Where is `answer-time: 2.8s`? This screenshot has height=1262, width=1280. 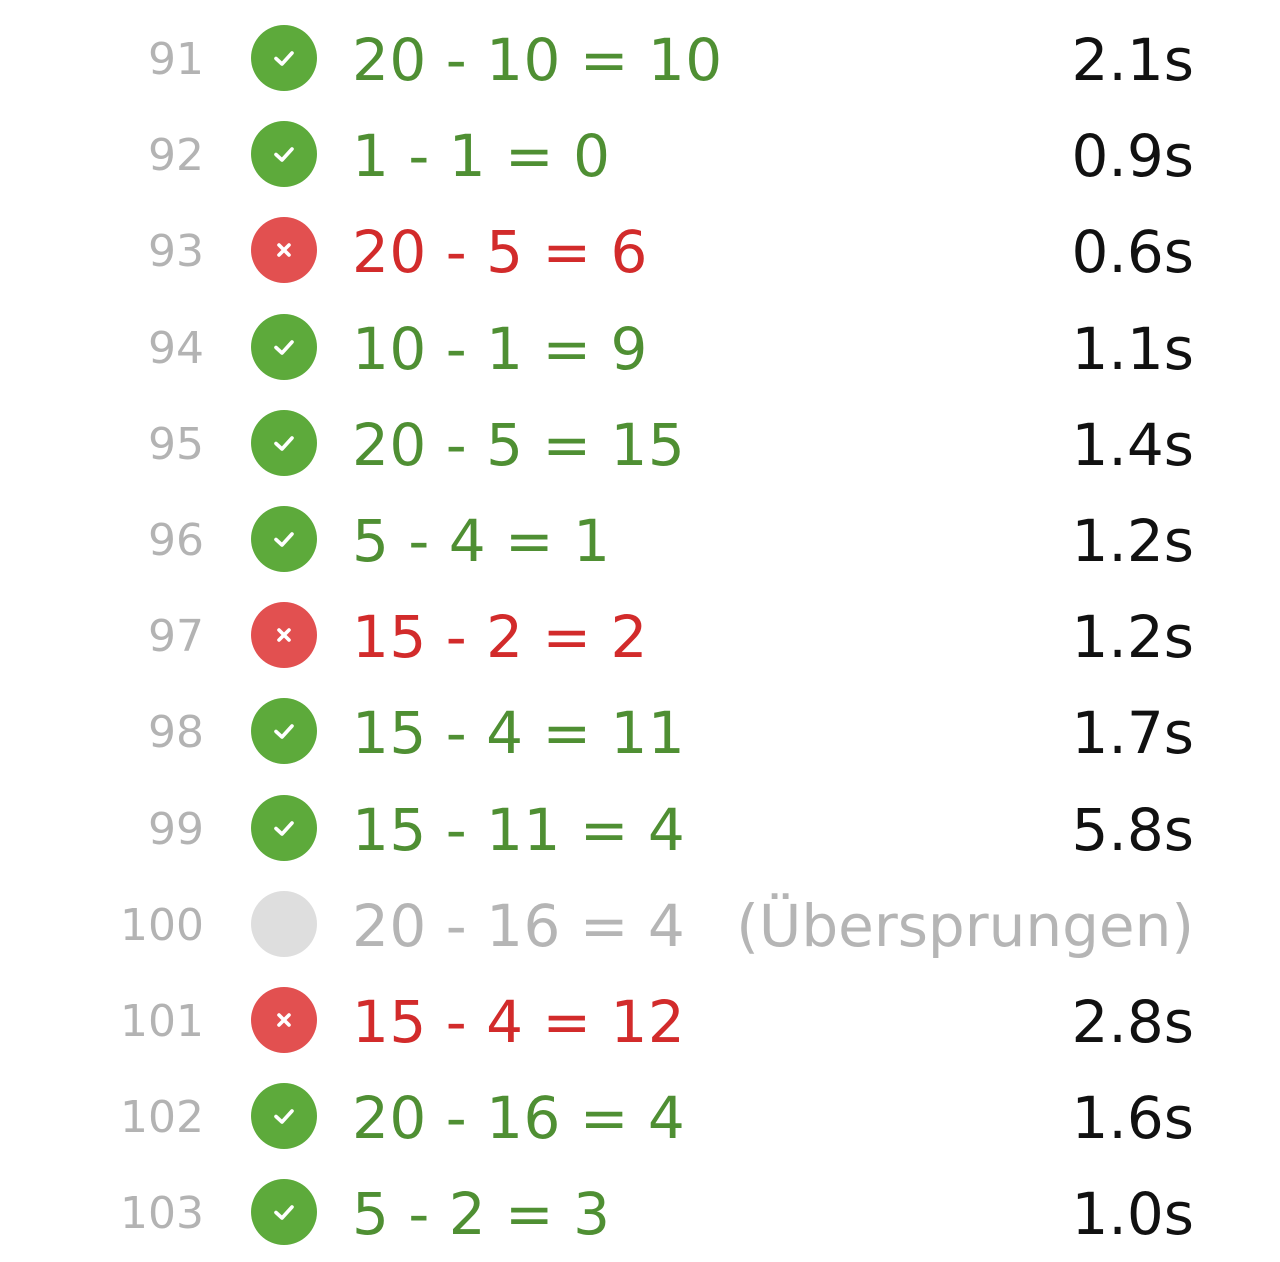
answer-time: 2.8s is located at coordinates (1132, 1021).